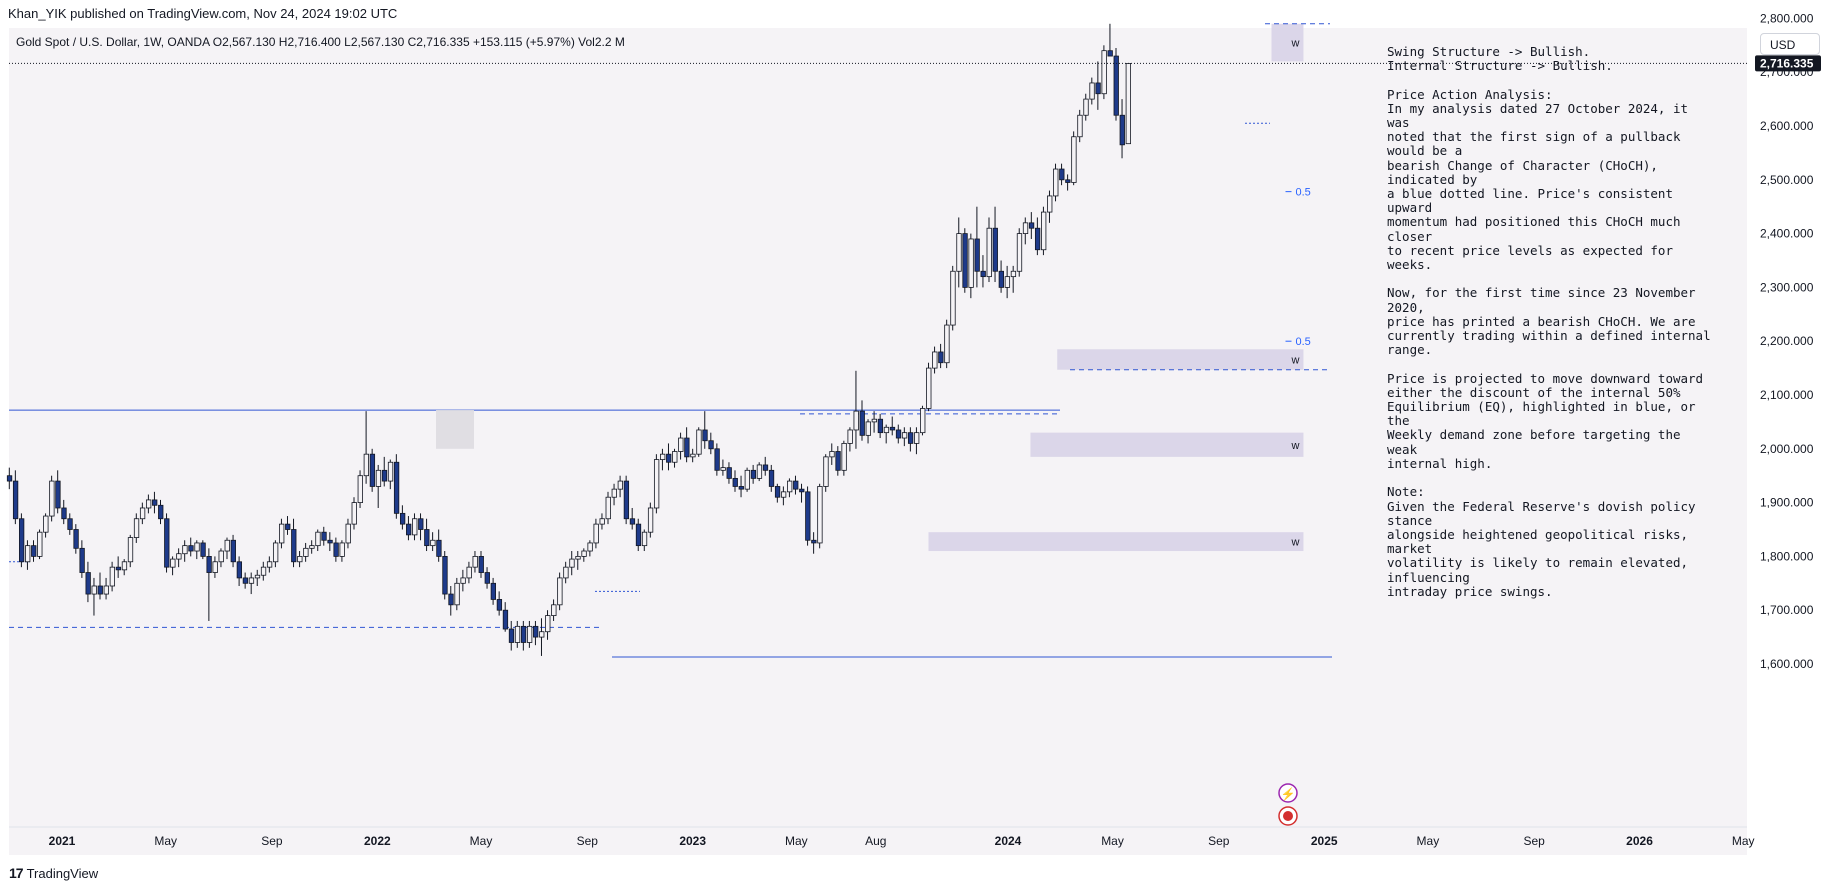 This screenshot has height=891, width=1835. What do you see at coordinates (1288, 793) in the screenshot?
I see `lightning-event-icon` at bounding box center [1288, 793].